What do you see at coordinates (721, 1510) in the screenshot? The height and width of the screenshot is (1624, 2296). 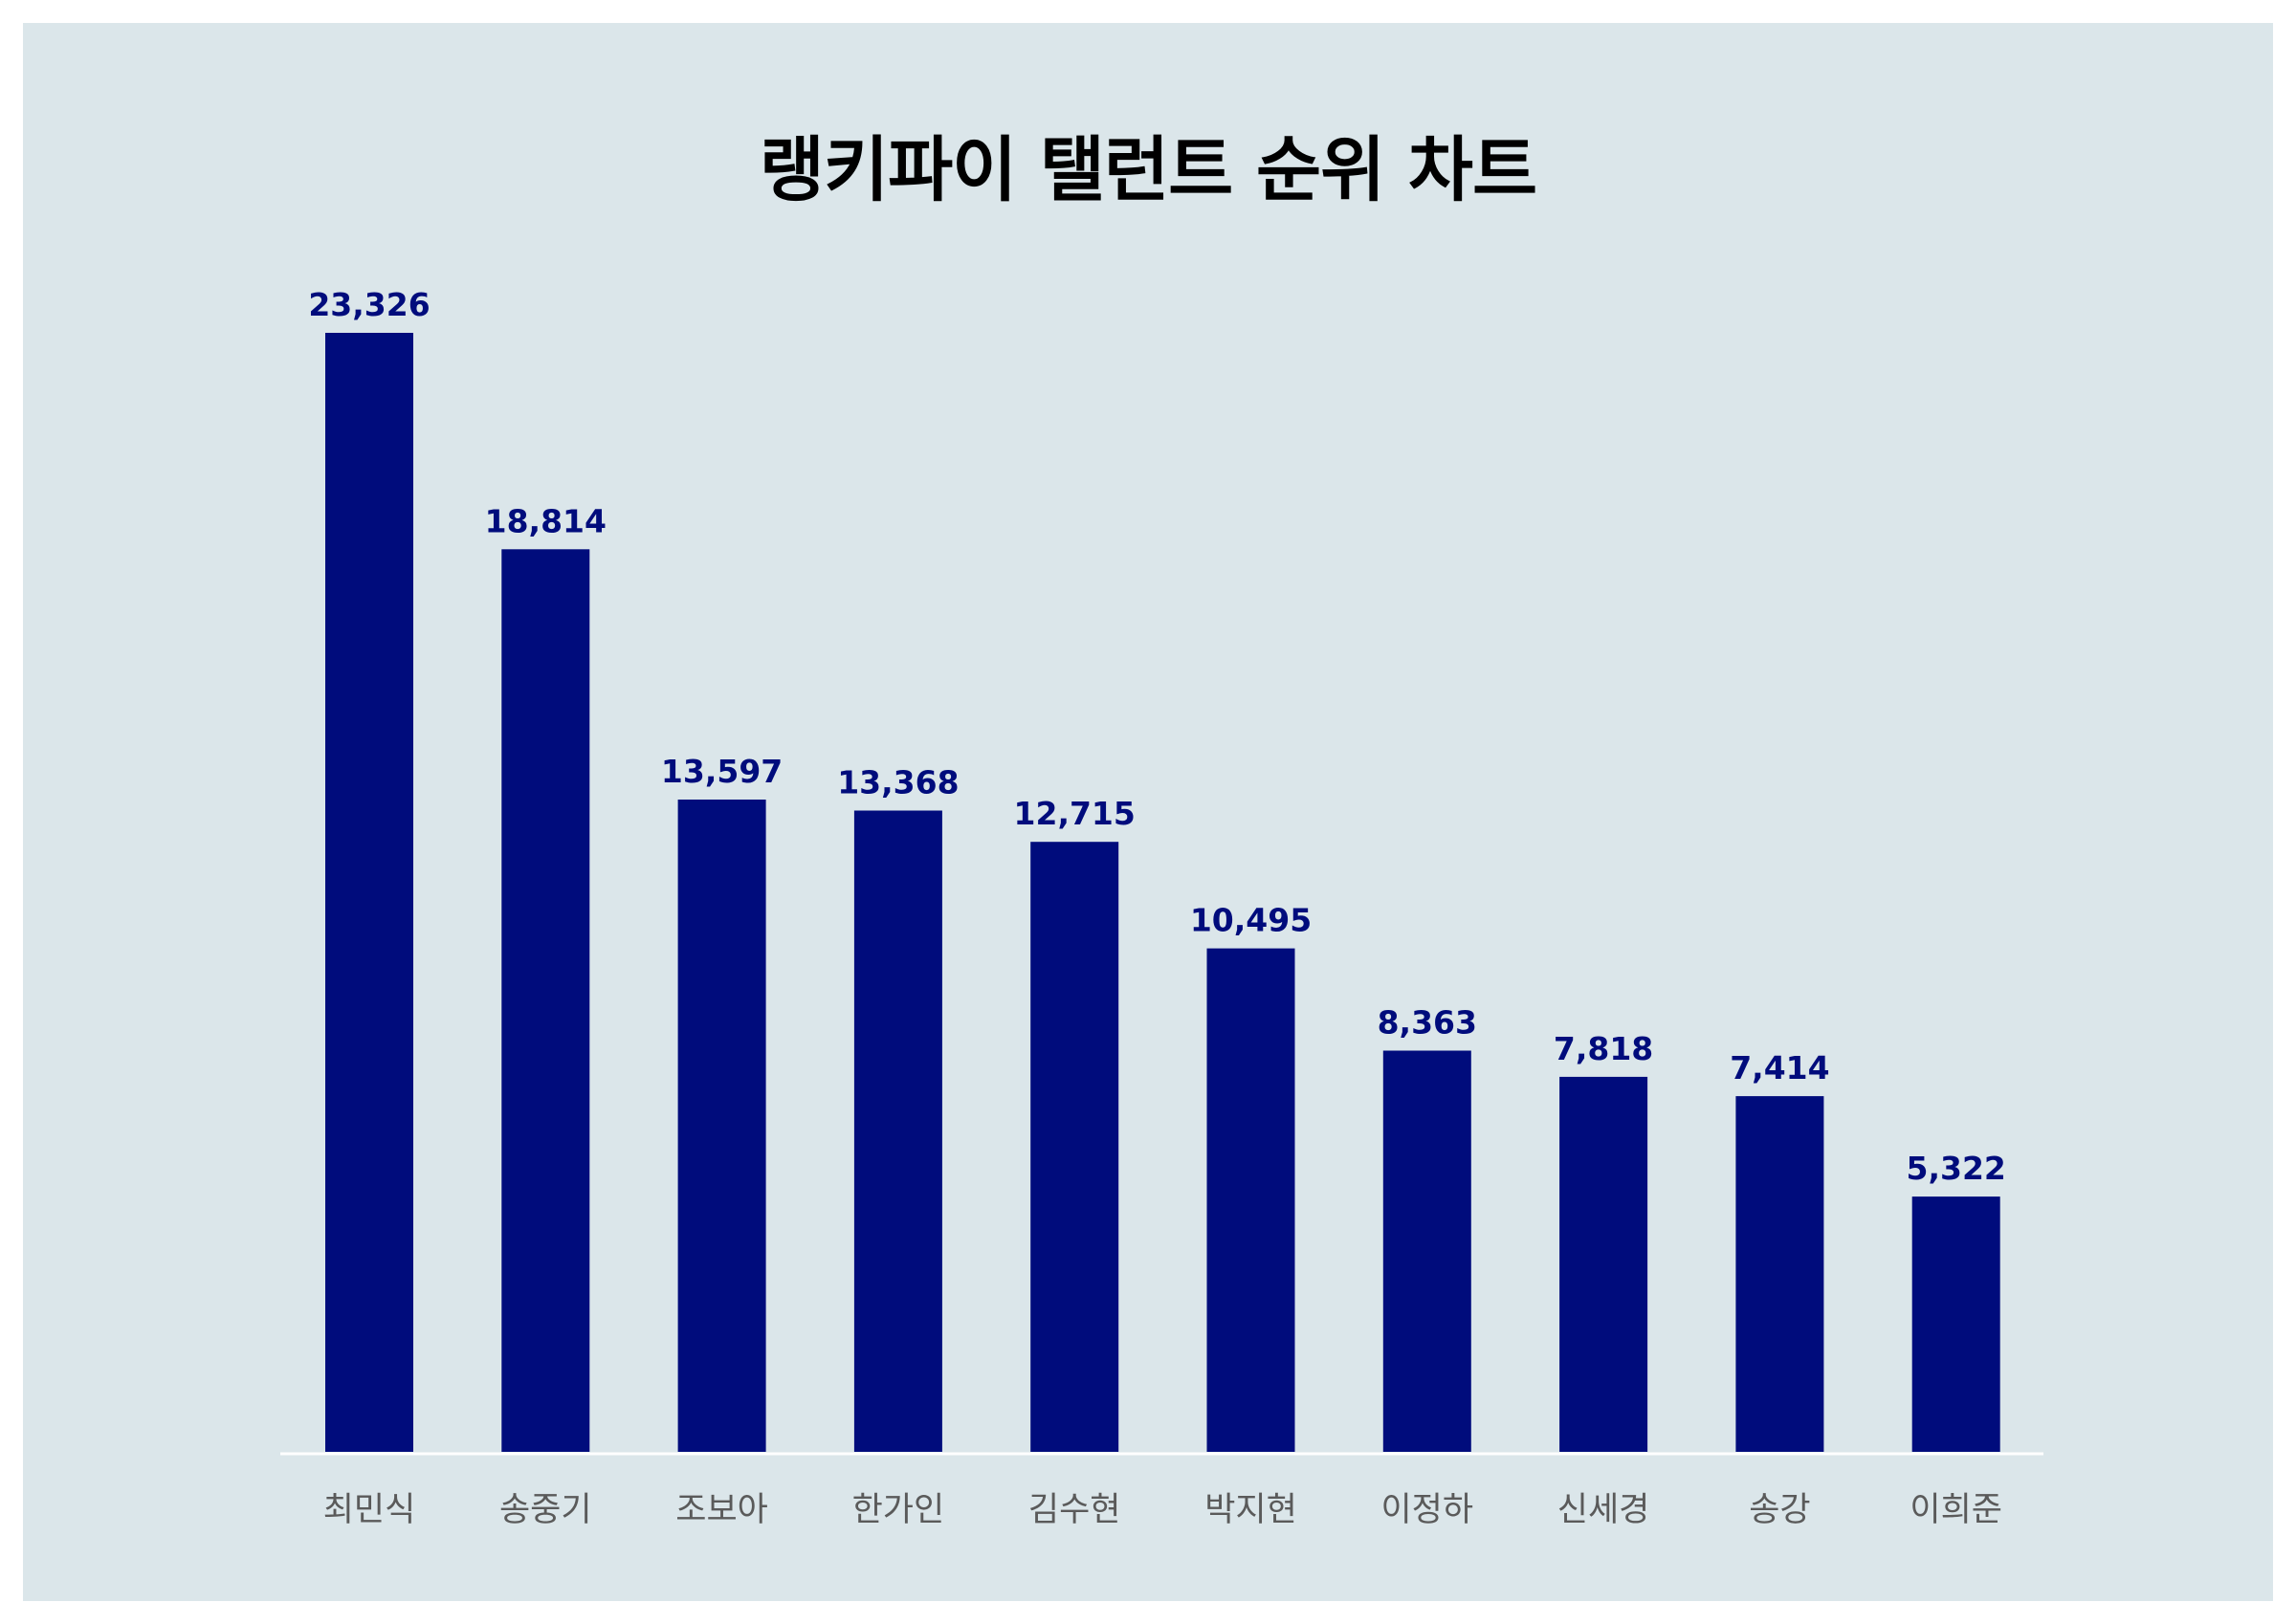 I see `category-label-3: 조보아` at bounding box center [721, 1510].